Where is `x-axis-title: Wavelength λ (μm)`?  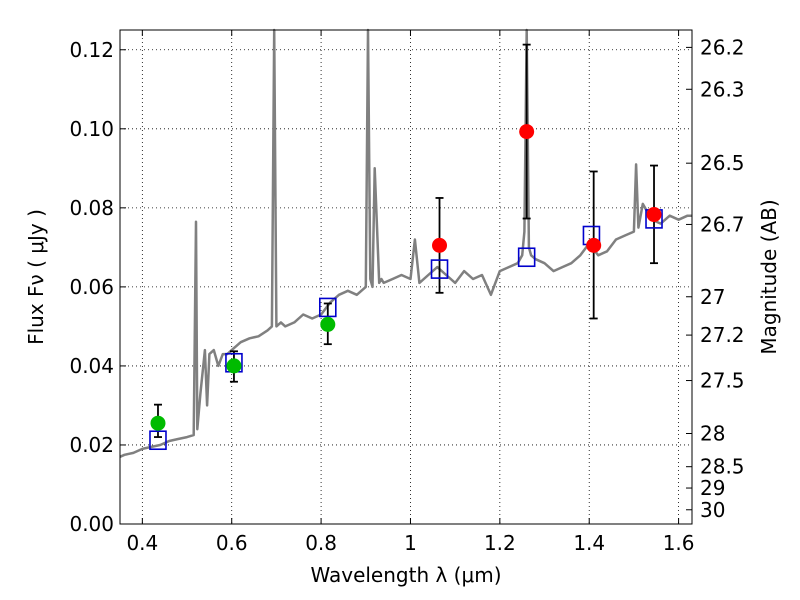
x-axis-title: Wavelength λ (μm) is located at coordinates (405, 575).